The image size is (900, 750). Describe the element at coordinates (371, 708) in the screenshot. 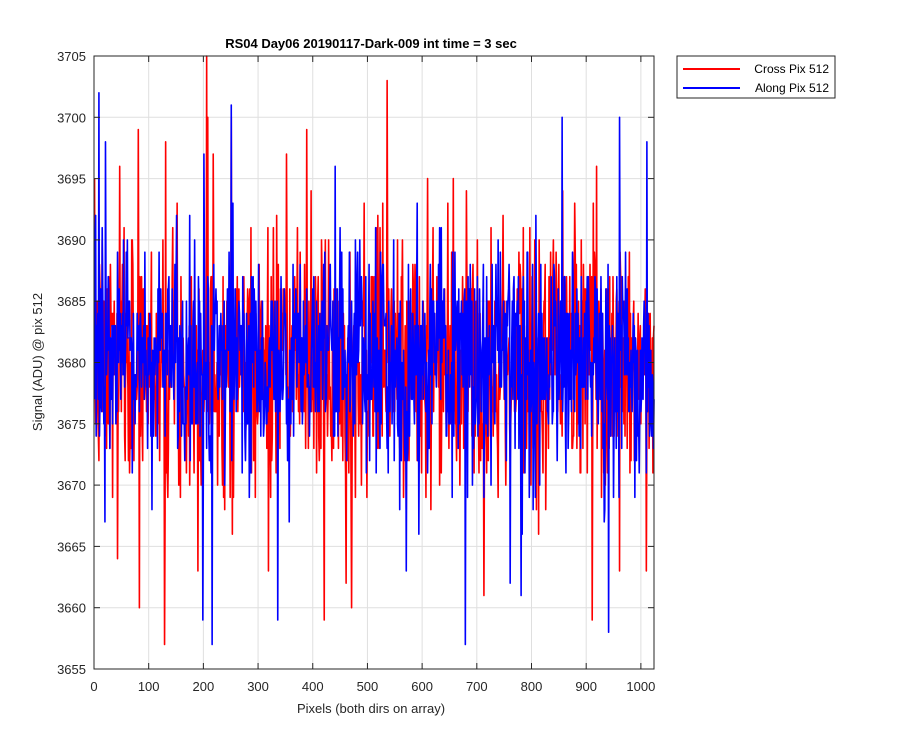

I see `x-axis-label: Pixels (both dirs on array)` at that location.